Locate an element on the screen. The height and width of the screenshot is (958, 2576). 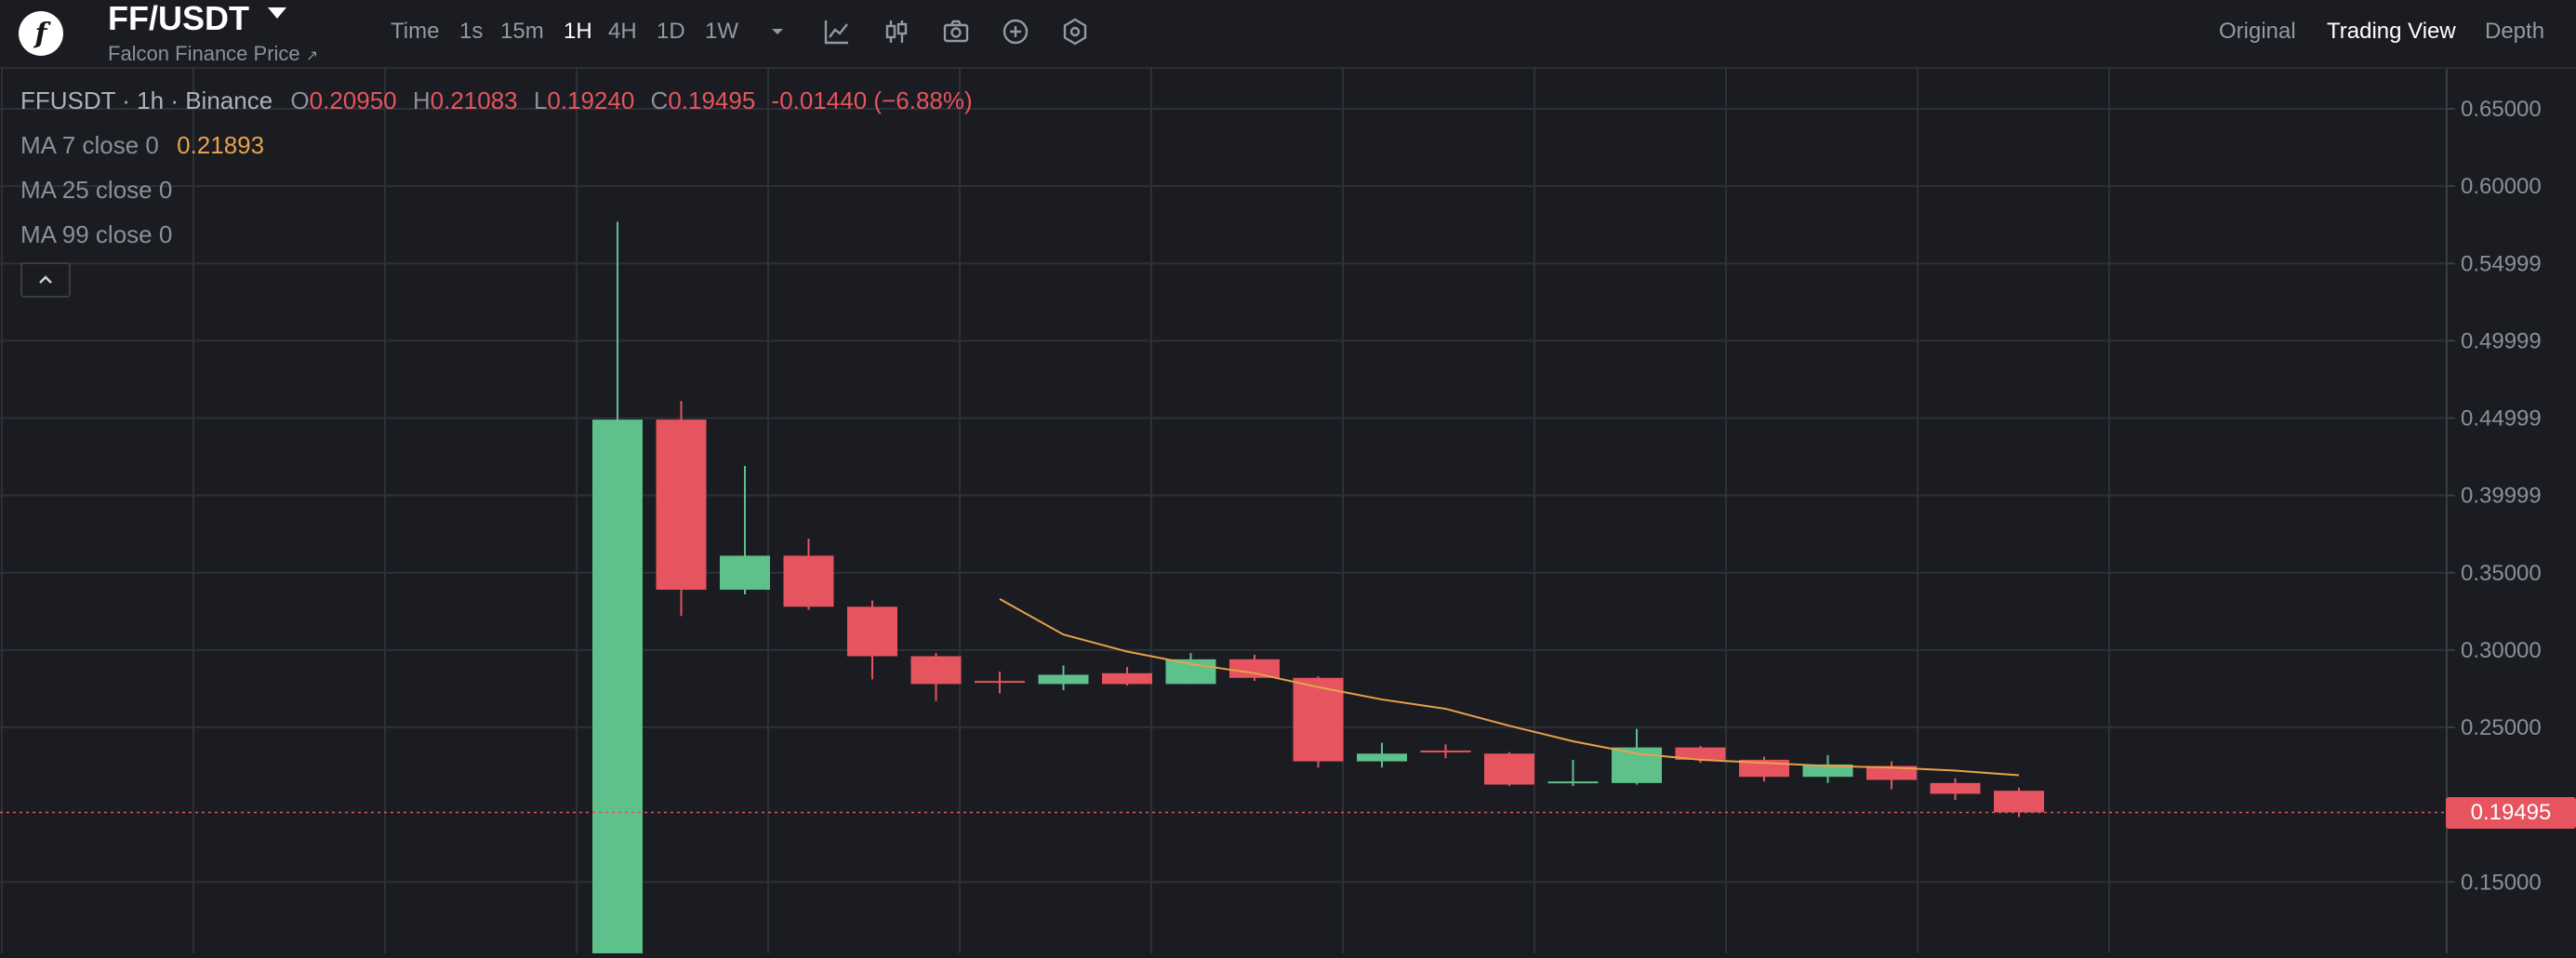
y-tick-label: 0.65000 is located at coordinates (2501, 110).